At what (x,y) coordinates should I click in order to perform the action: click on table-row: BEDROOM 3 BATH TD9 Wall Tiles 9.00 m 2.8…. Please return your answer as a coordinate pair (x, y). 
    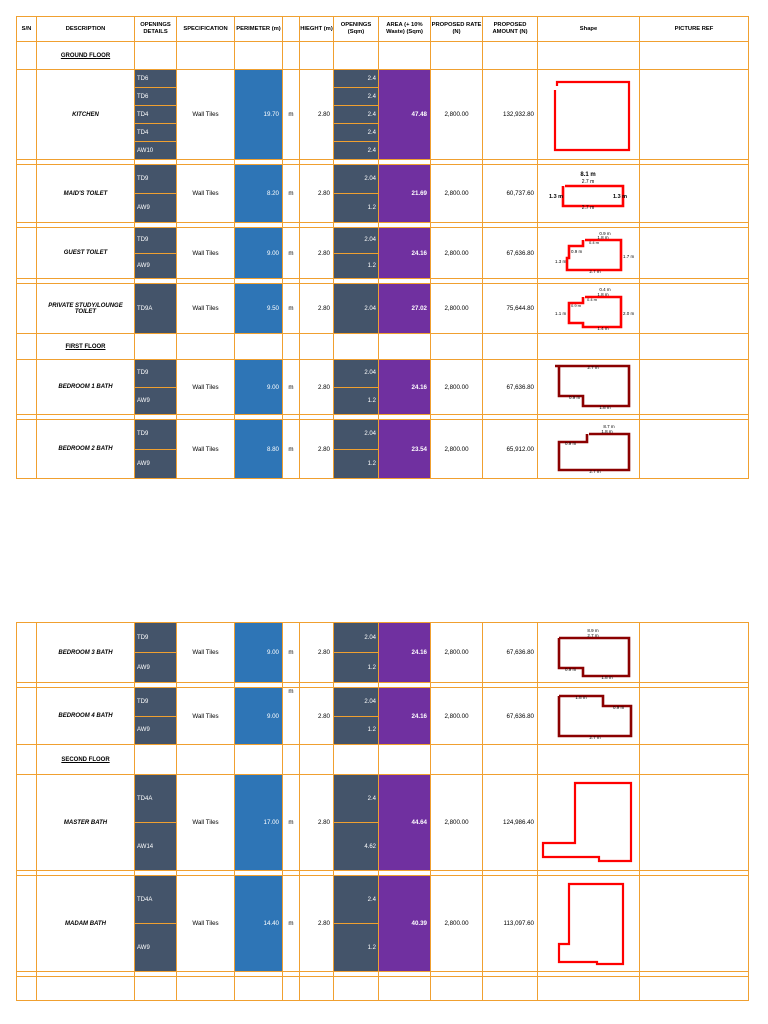
    Looking at the image, I should click on (382, 652).